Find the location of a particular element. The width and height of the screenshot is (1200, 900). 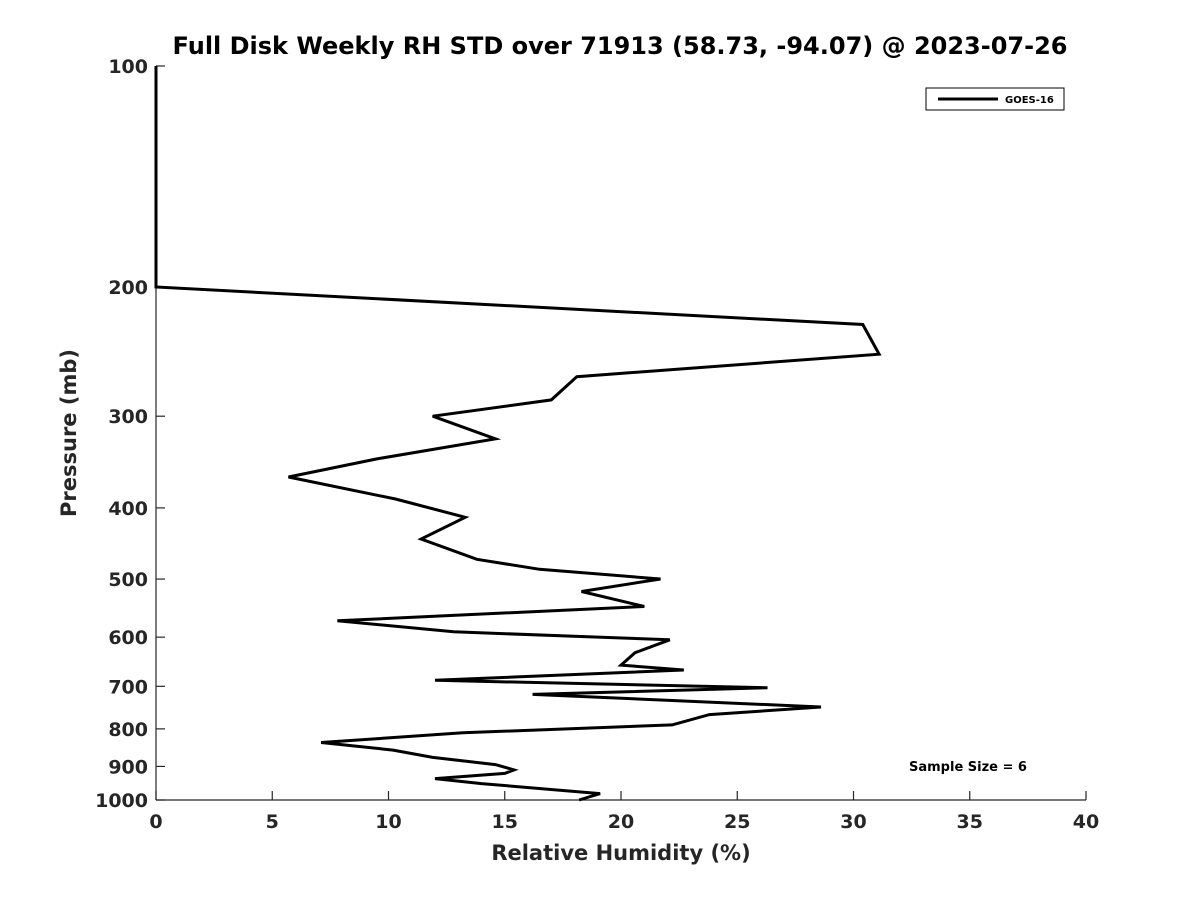

y-tick-label: 400 is located at coordinates (128, 509).